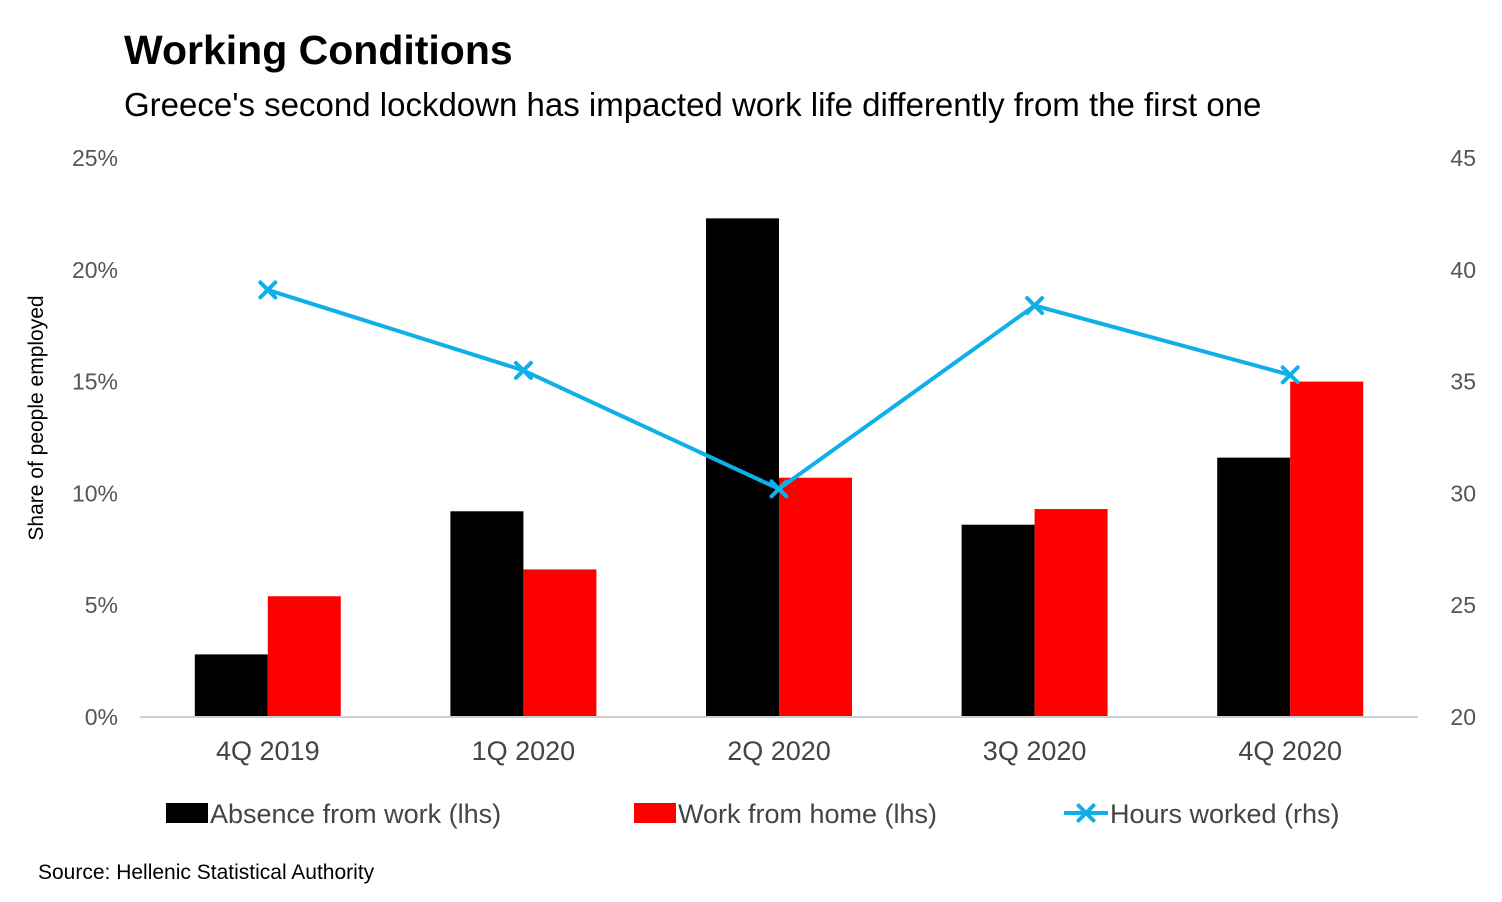  I want to click on left-tick-label: 25%, so click(95, 158).